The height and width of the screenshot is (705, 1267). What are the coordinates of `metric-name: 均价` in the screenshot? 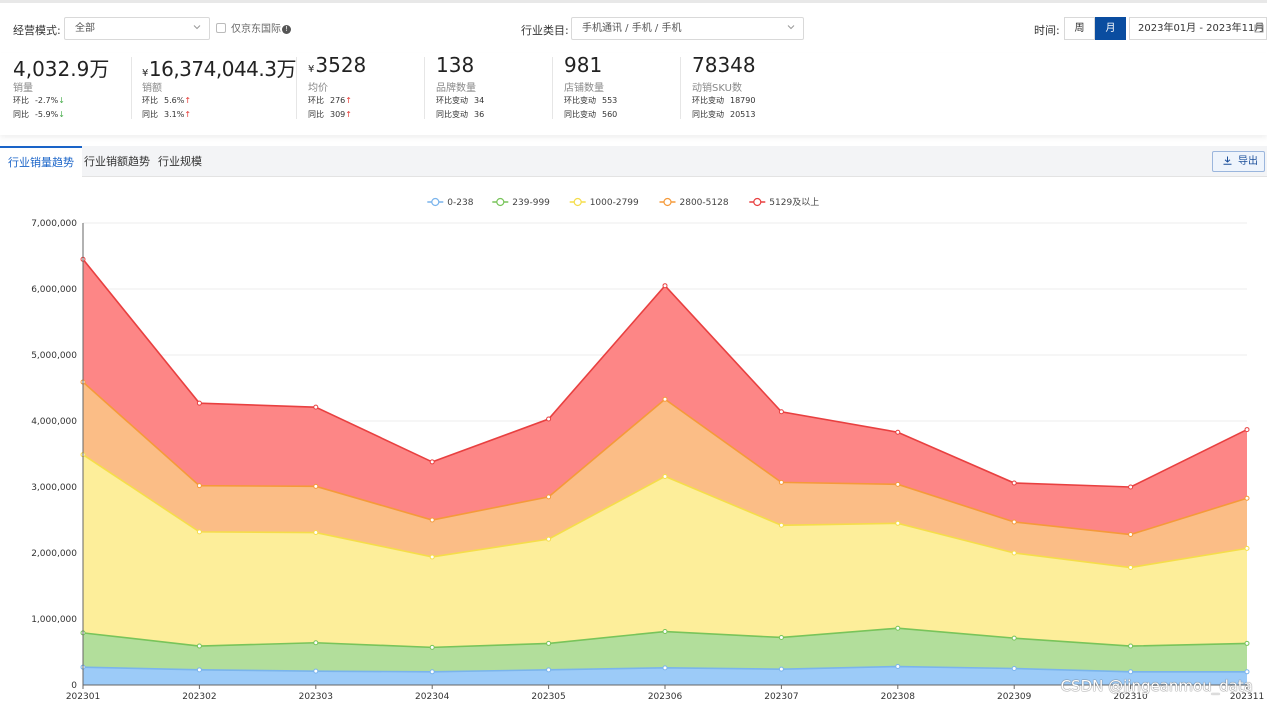 It's located at (318, 88).